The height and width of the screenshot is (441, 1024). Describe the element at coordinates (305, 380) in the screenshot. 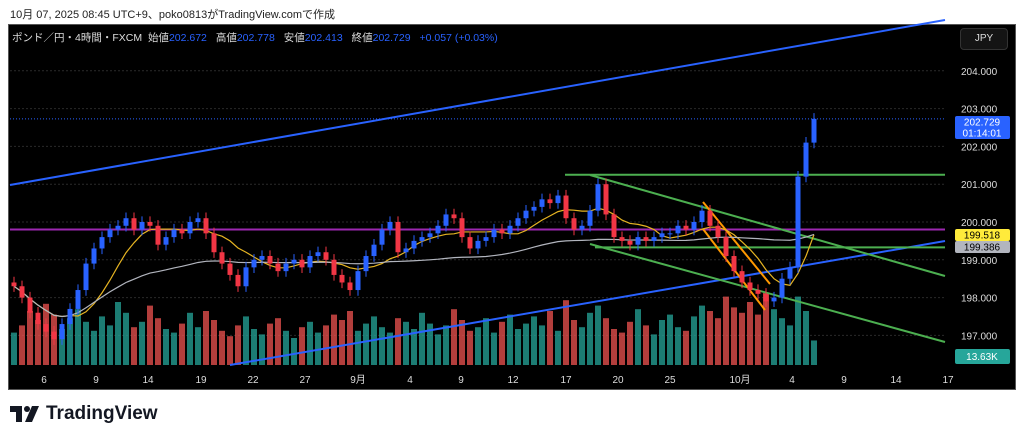

I see `x-tick-label: 27` at that location.